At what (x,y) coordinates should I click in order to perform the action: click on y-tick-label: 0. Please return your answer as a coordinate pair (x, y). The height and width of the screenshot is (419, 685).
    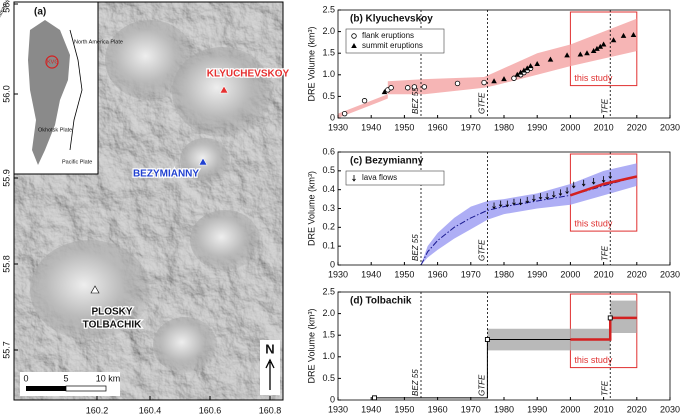
    Looking at the image, I should click on (332, 117).